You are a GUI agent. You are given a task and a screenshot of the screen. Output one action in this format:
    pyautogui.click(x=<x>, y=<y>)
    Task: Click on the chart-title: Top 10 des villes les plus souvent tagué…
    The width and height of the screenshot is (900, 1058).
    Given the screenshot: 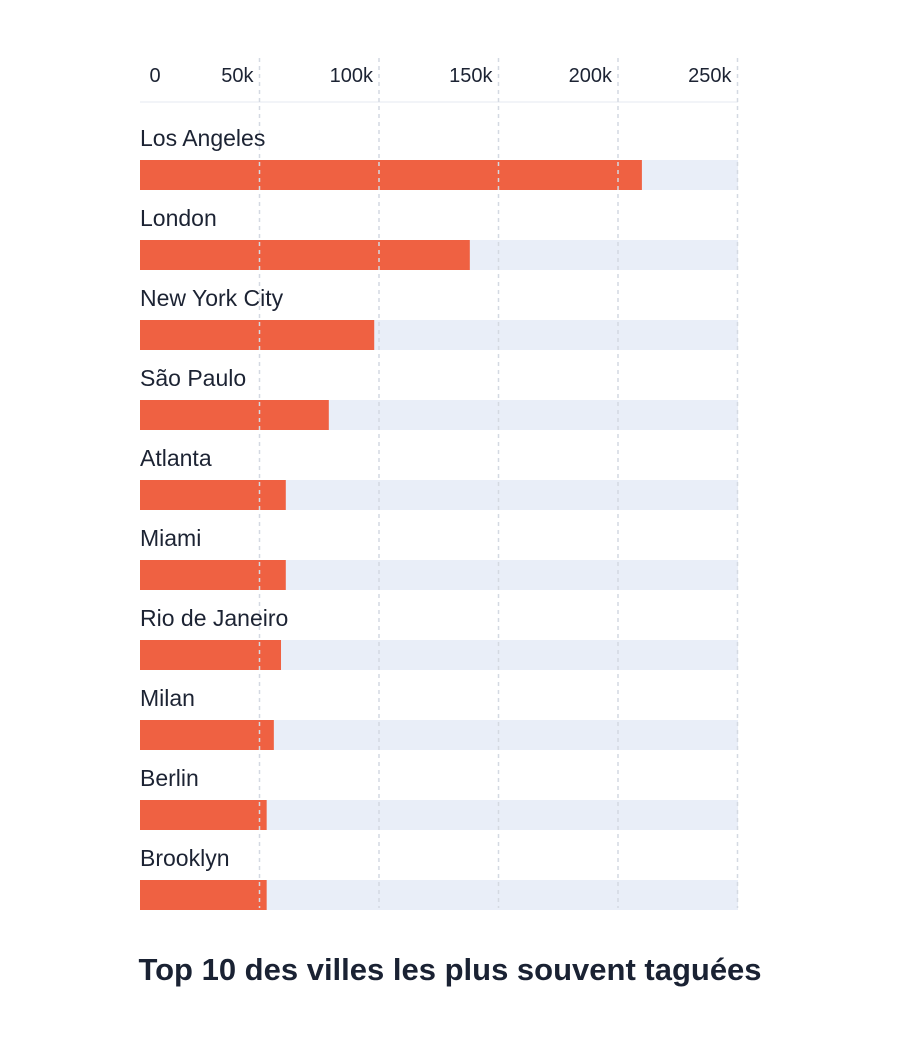 What is the action you would take?
    pyautogui.click(x=450, y=969)
    